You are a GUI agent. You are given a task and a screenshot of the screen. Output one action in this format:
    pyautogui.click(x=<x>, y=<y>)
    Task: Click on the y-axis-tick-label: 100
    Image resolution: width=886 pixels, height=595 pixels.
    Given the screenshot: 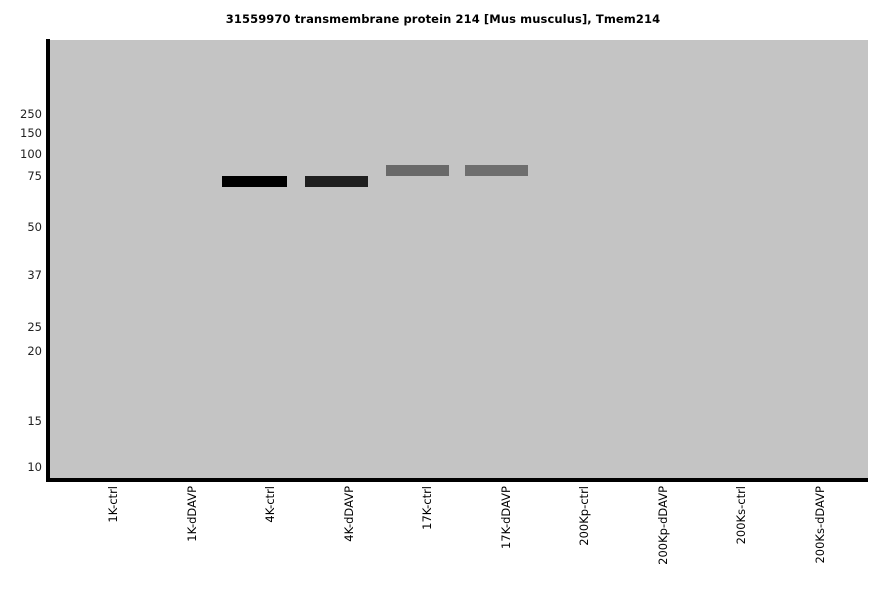 What is the action you would take?
    pyautogui.click(x=31, y=154)
    